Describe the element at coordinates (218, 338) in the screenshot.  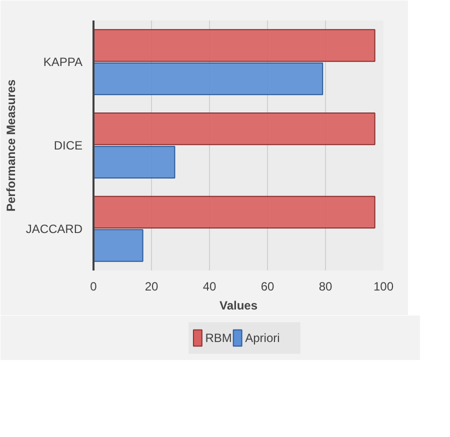
I see `legend-label: RBM` at that location.